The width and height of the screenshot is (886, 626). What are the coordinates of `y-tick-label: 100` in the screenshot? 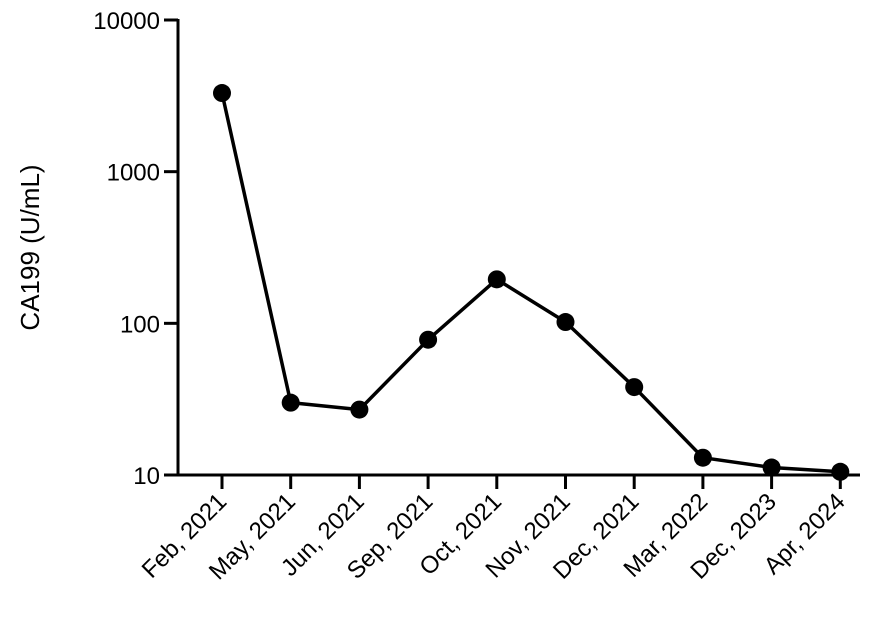 It's located at (140, 324).